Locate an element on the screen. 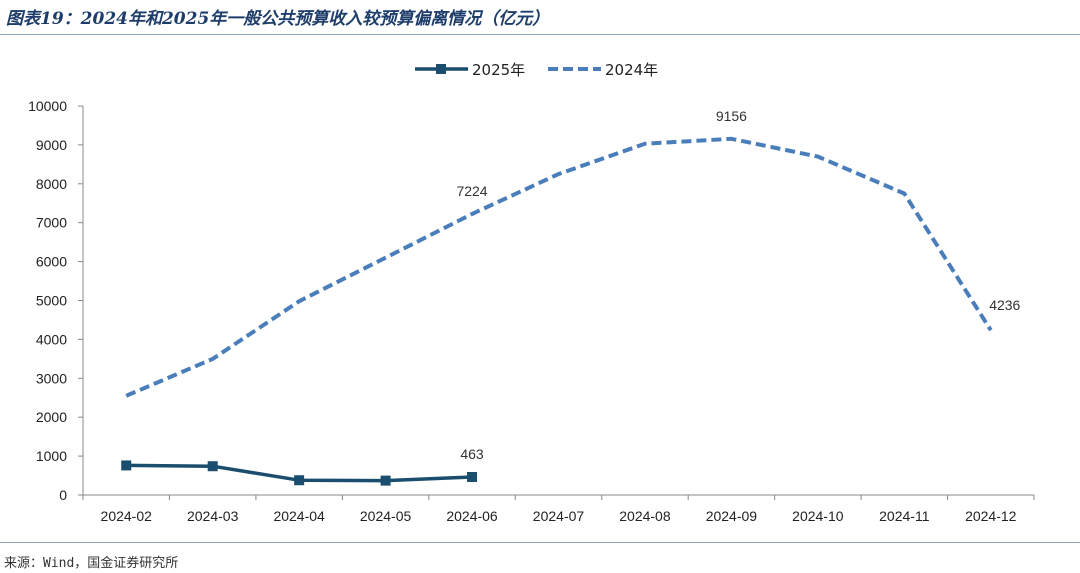 The height and width of the screenshot is (573, 1080). y-tick-label: 2000 is located at coordinates (51, 417).